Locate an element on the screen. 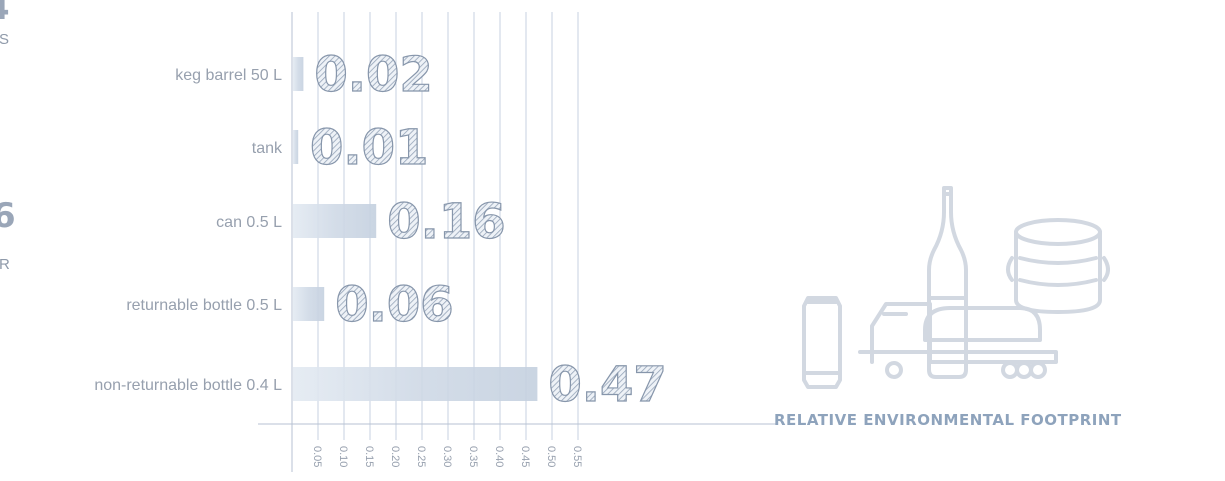 Image resolution: width=1225 pixels, height=481 pixels. packaging-illustration is located at coordinates (956, 287).